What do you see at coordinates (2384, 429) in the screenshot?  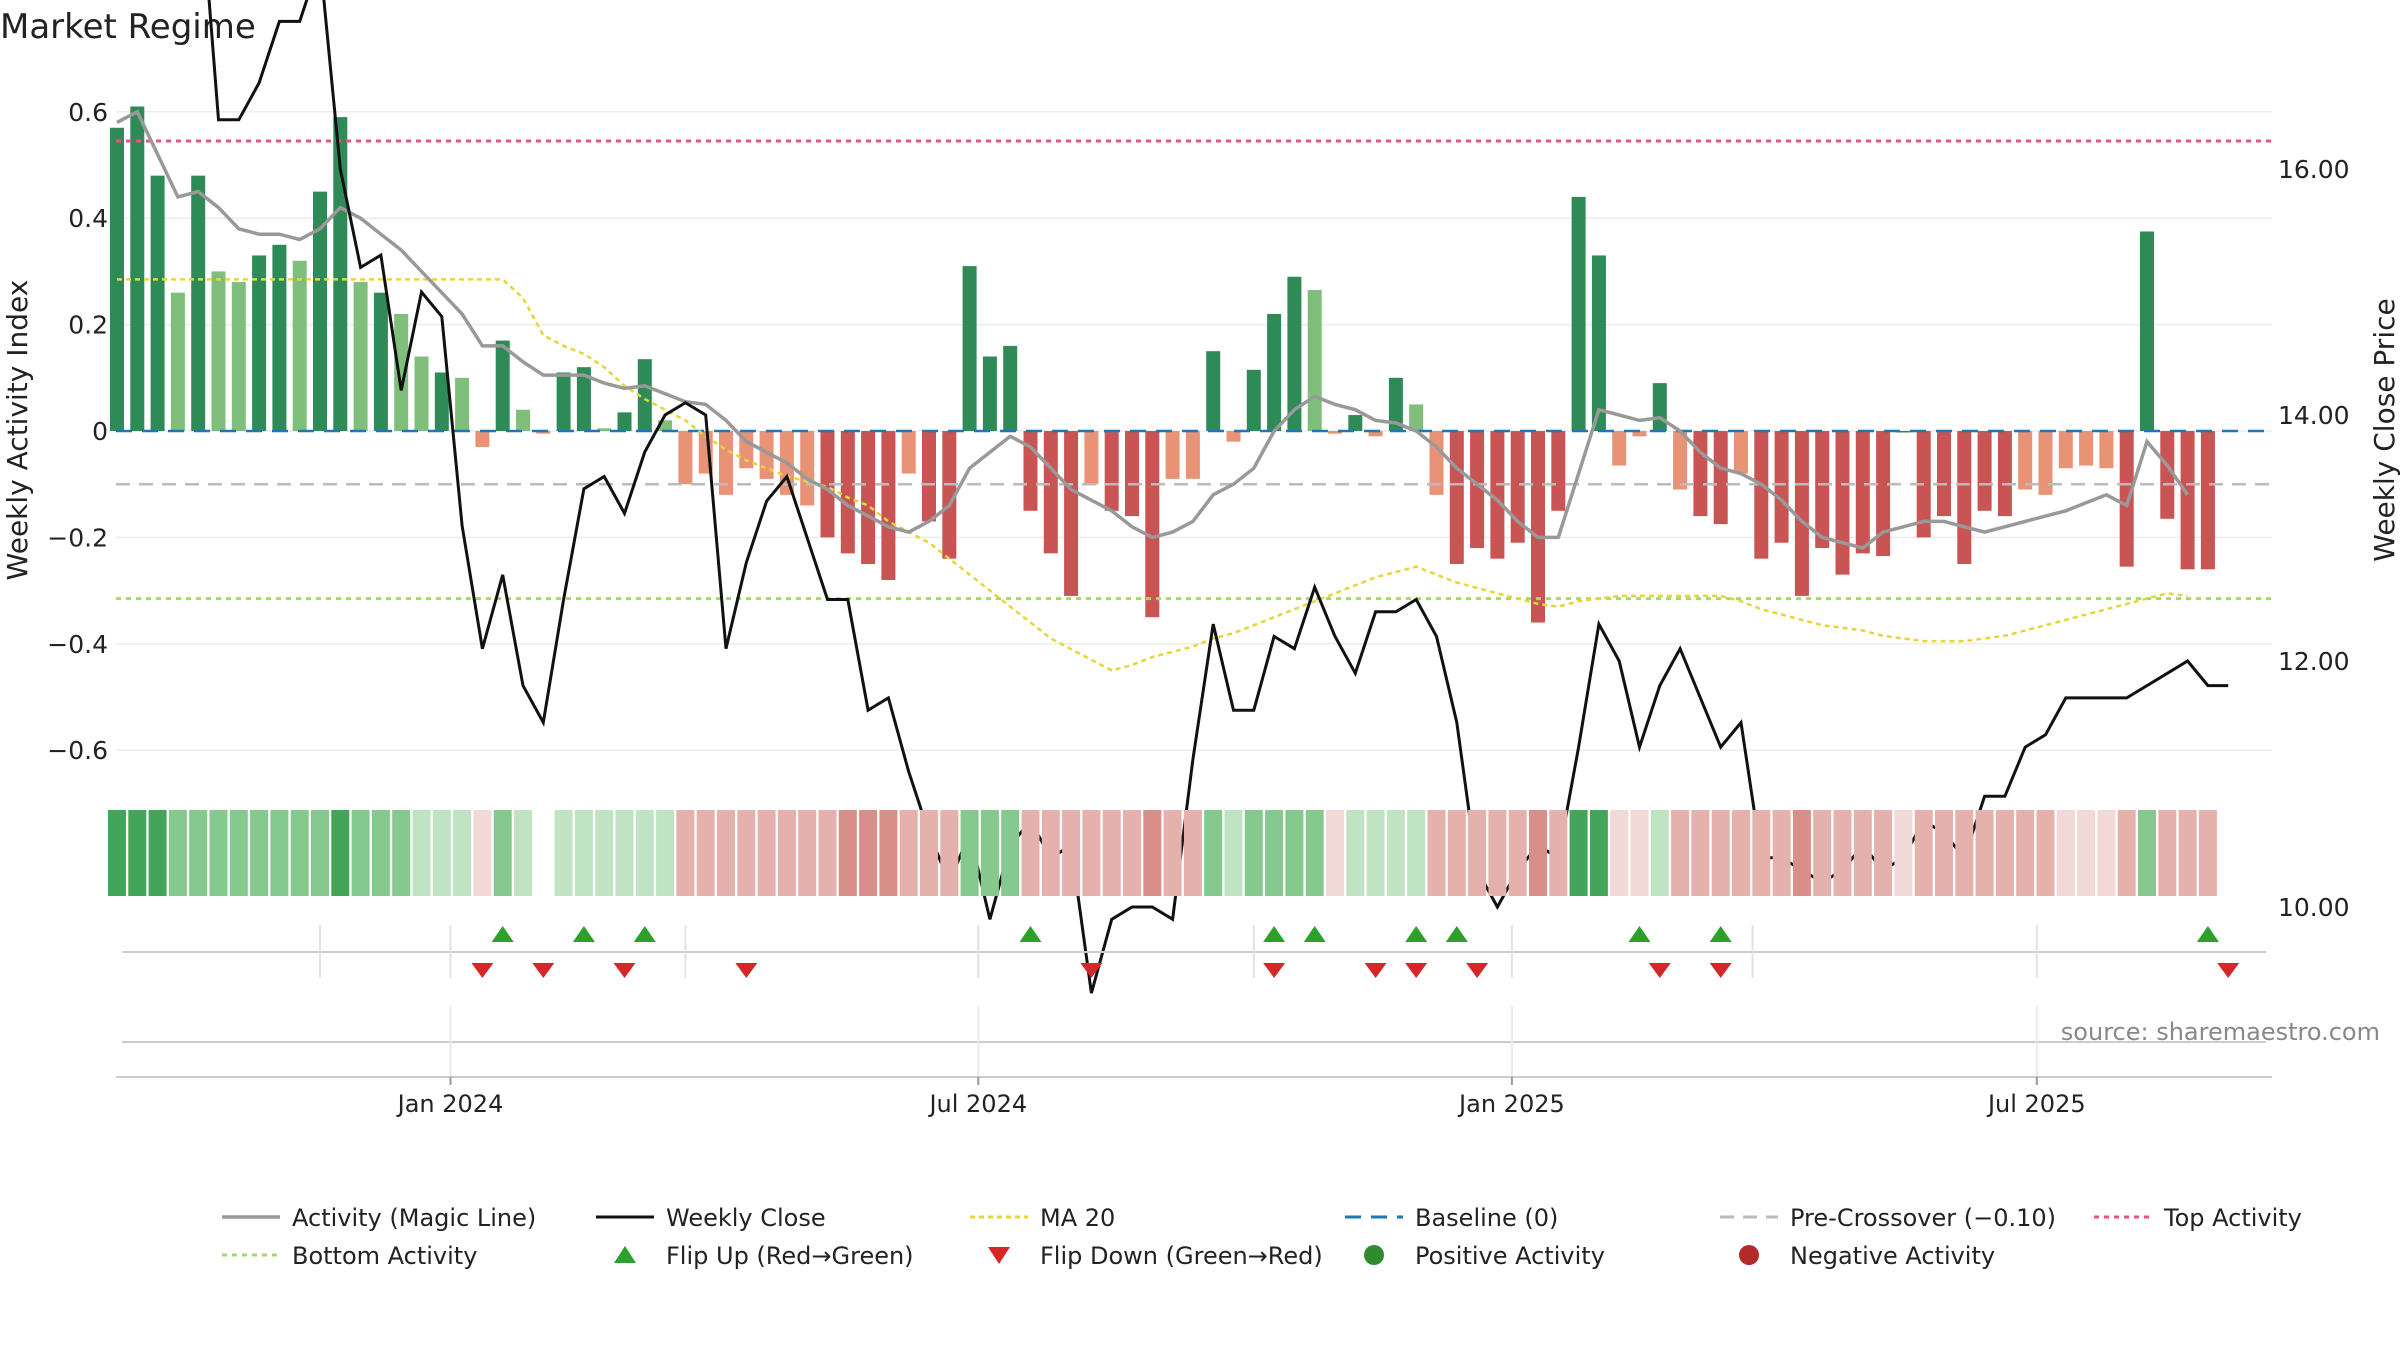 I see `right-axis-label: Weekly Close Price` at bounding box center [2384, 429].